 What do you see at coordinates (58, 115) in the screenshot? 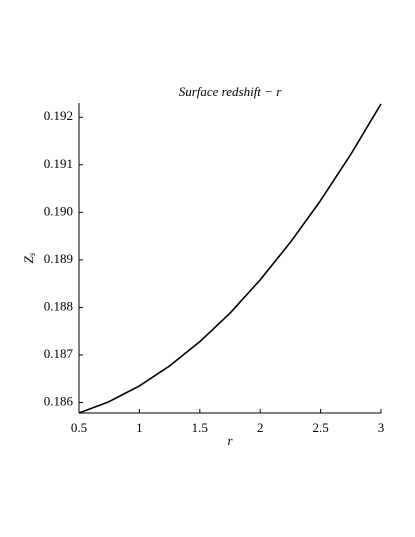
I see `y-tick-label: 0.192` at bounding box center [58, 115].